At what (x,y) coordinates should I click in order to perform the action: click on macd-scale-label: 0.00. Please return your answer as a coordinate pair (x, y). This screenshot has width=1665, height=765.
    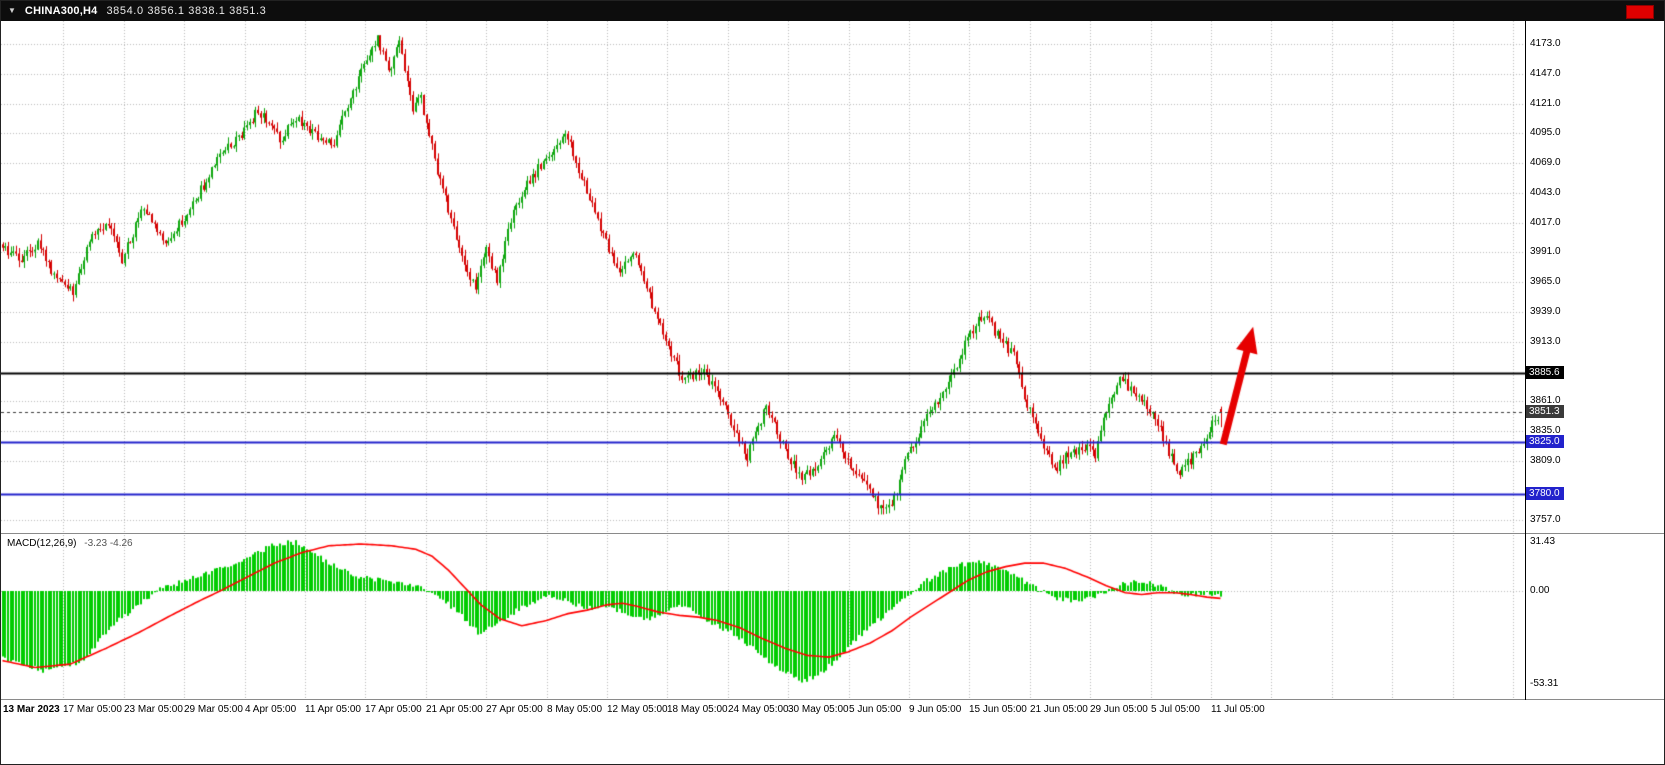
    Looking at the image, I should click on (1540, 590).